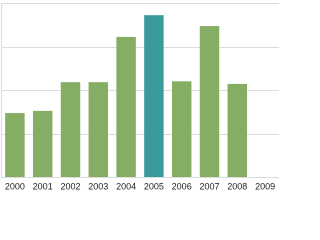 This screenshot has height=240, width=320. What do you see at coordinates (182, 186) in the screenshot?
I see `x-tick-label: 2006` at bounding box center [182, 186].